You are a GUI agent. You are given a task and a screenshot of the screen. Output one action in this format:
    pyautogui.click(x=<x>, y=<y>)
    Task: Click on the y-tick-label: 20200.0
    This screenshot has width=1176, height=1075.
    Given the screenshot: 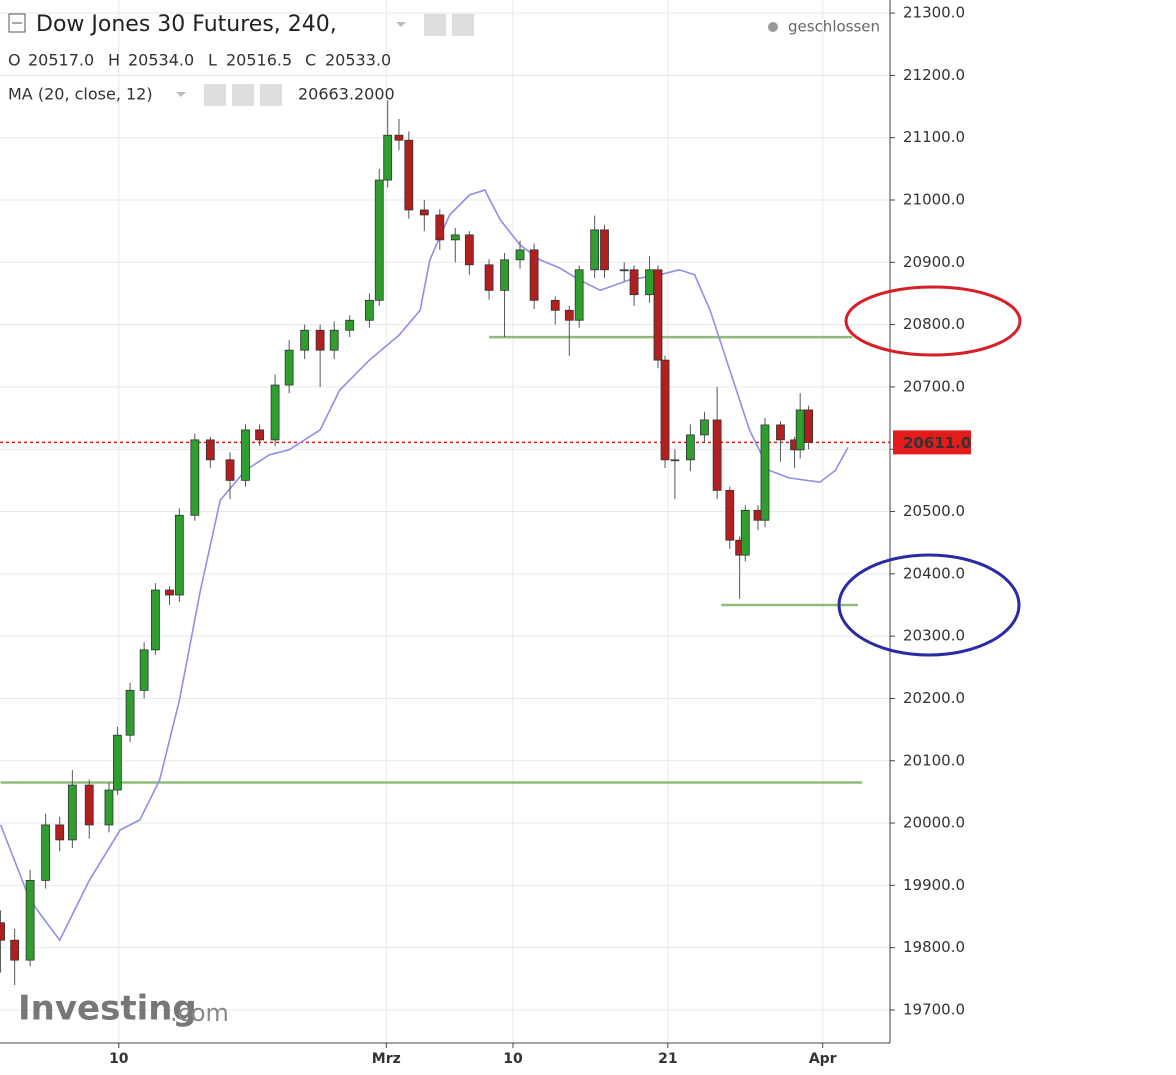 What is the action you would take?
    pyautogui.click(x=934, y=698)
    